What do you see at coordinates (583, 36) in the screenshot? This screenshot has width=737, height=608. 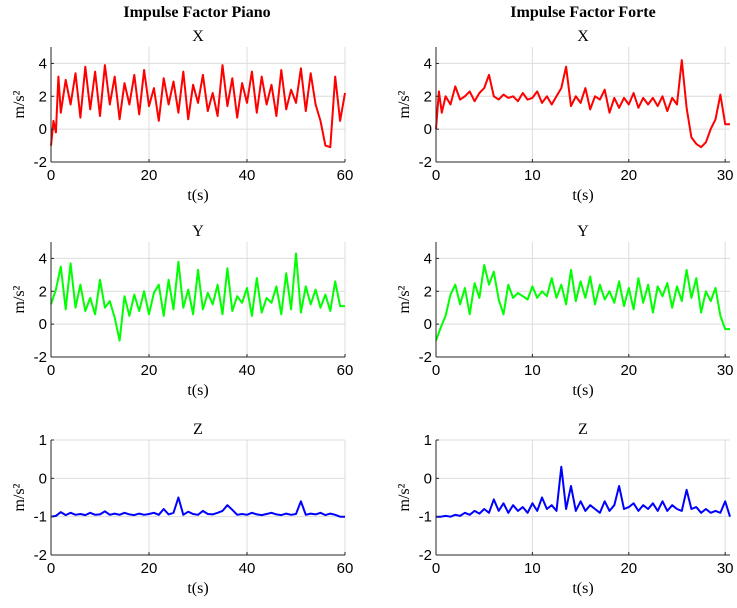 I see `forte-x-title: X` at bounding box center [583, 36].